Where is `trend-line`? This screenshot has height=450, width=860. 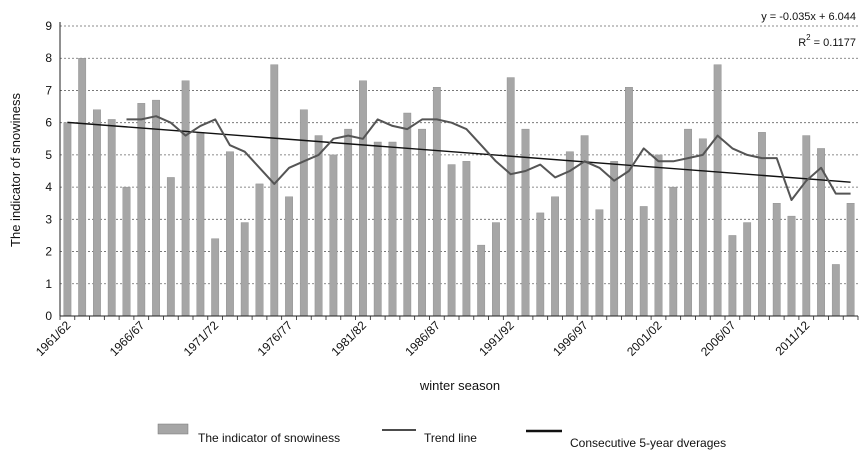
trend-line is located at coordinates (459, 152).